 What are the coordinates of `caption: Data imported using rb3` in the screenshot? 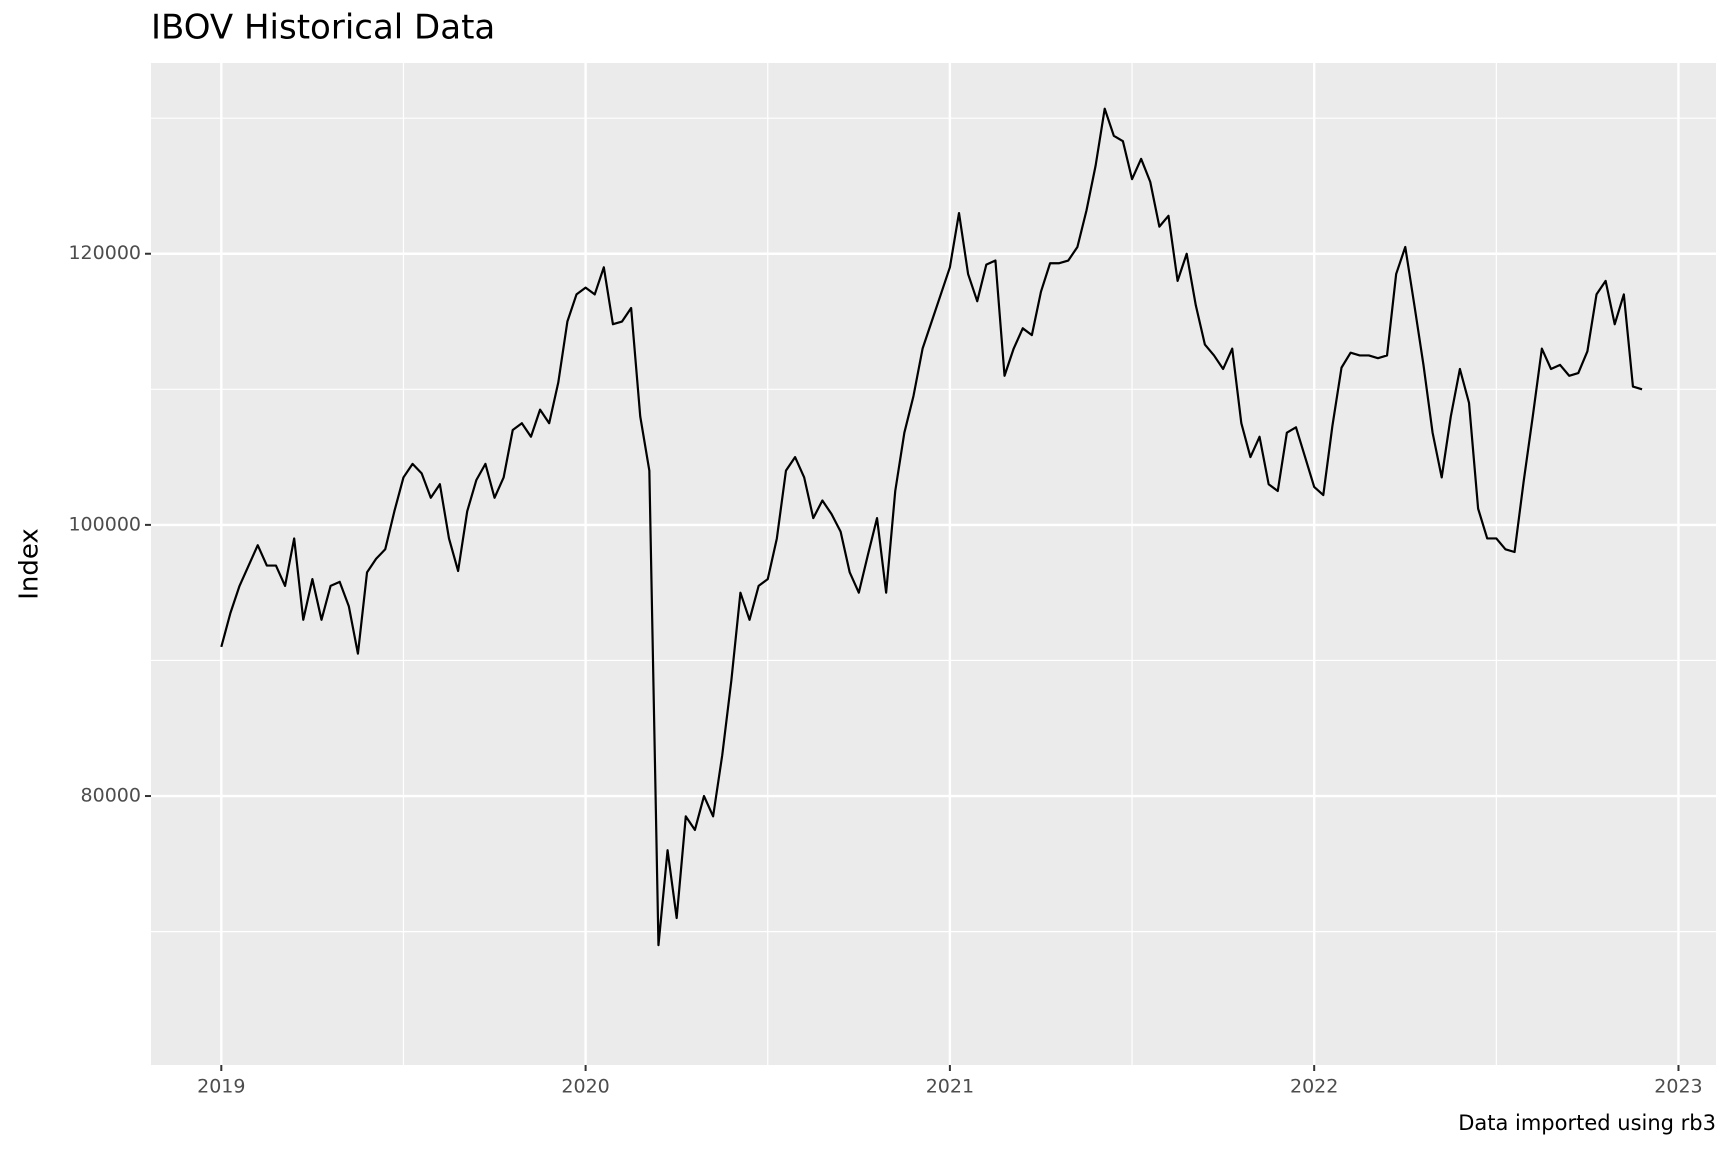 It's located at (1587, 1123).